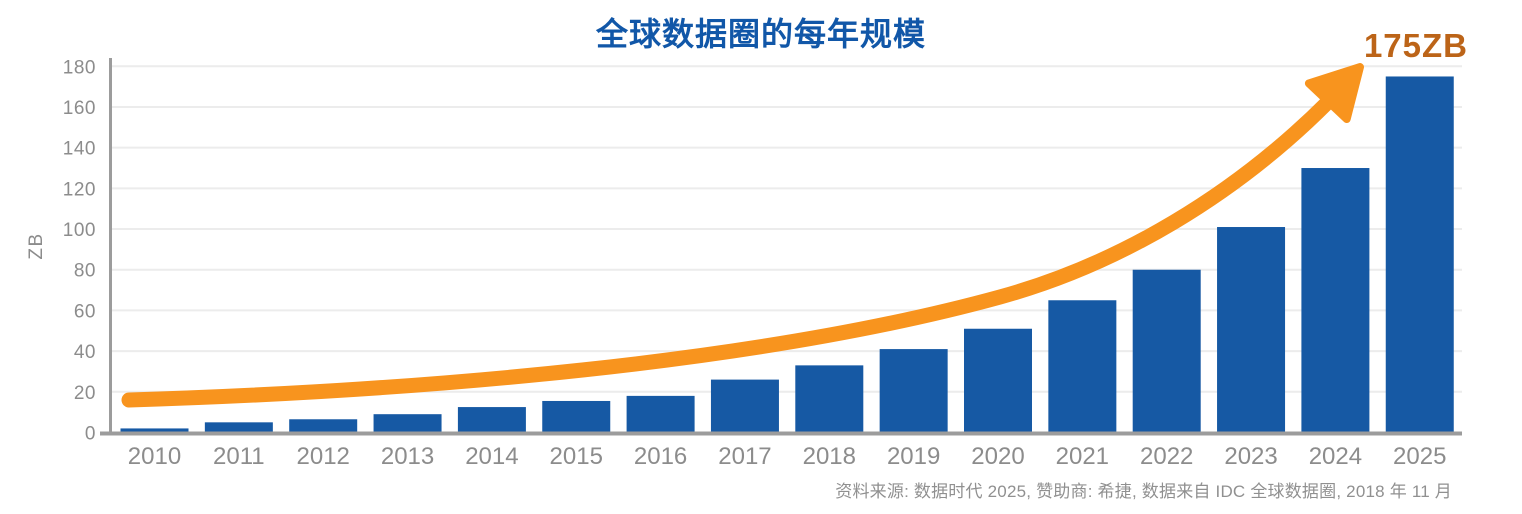  What do you see at coordinates (85, 393) in the screenshot?
I see `y-tick-label: 20` at bounding box center [85, 393].